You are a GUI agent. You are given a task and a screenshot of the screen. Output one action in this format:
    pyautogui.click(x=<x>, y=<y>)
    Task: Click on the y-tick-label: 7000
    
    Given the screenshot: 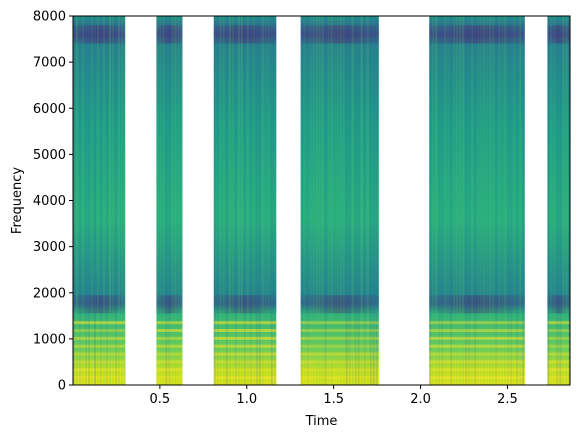 What is the action you would take?
    pyautogui.click(x=49, y=63)
    